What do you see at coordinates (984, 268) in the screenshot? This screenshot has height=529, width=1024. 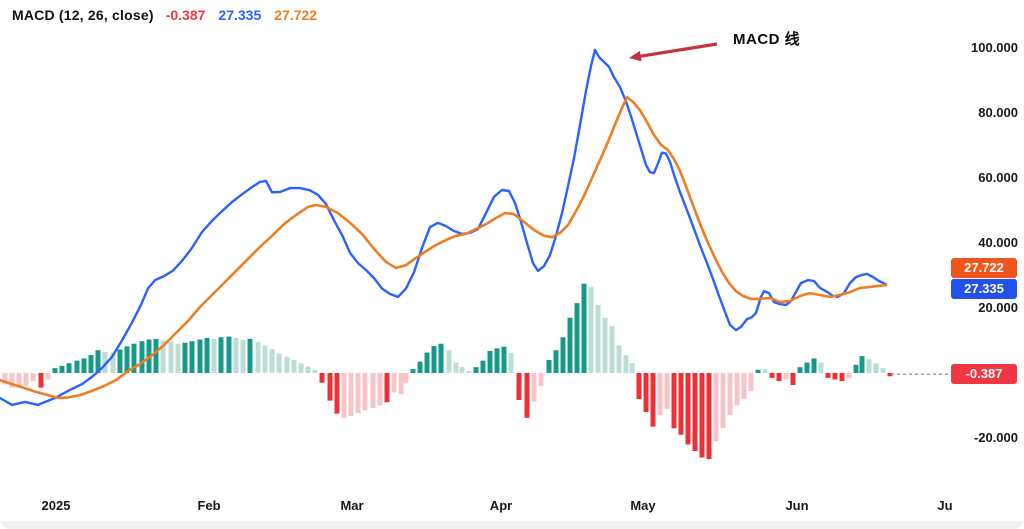 I see `price-badge: 27.722` at bounding box center [984, 268].